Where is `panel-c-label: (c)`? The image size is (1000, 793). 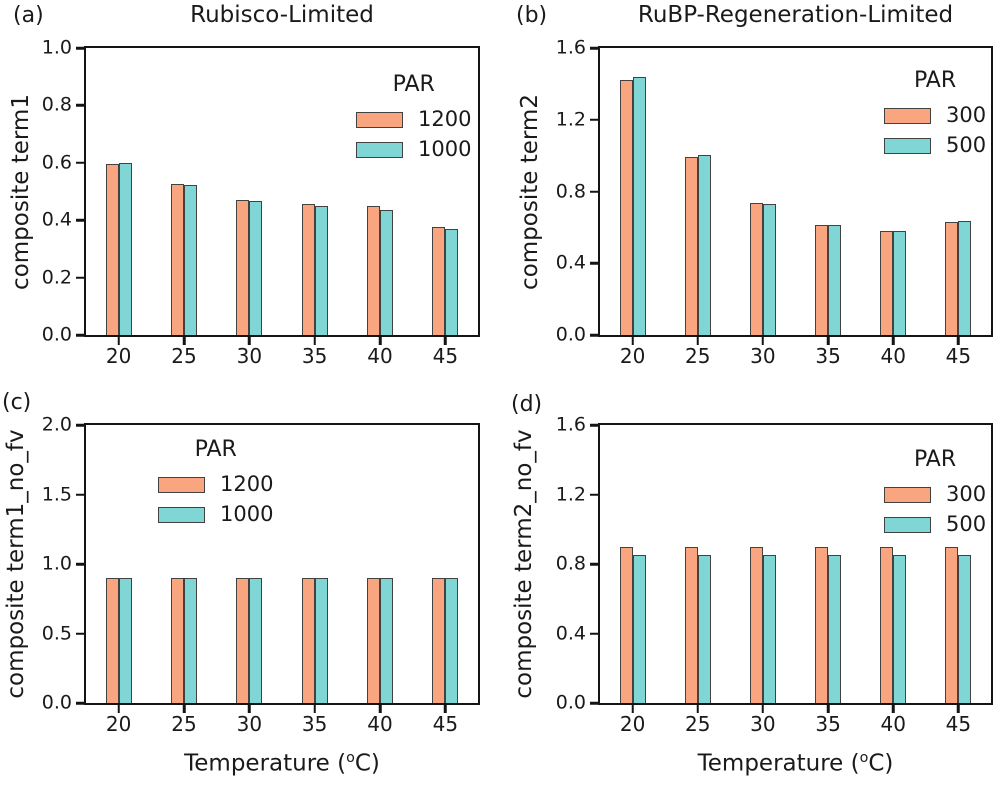 panel-c-label: (c) is located at coordinates (17, 402).